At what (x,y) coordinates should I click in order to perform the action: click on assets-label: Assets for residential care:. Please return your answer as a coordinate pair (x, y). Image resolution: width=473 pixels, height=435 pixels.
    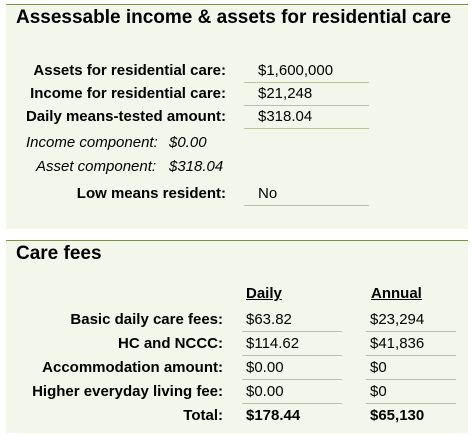
    Looking at the image, I should click on (129, 70).